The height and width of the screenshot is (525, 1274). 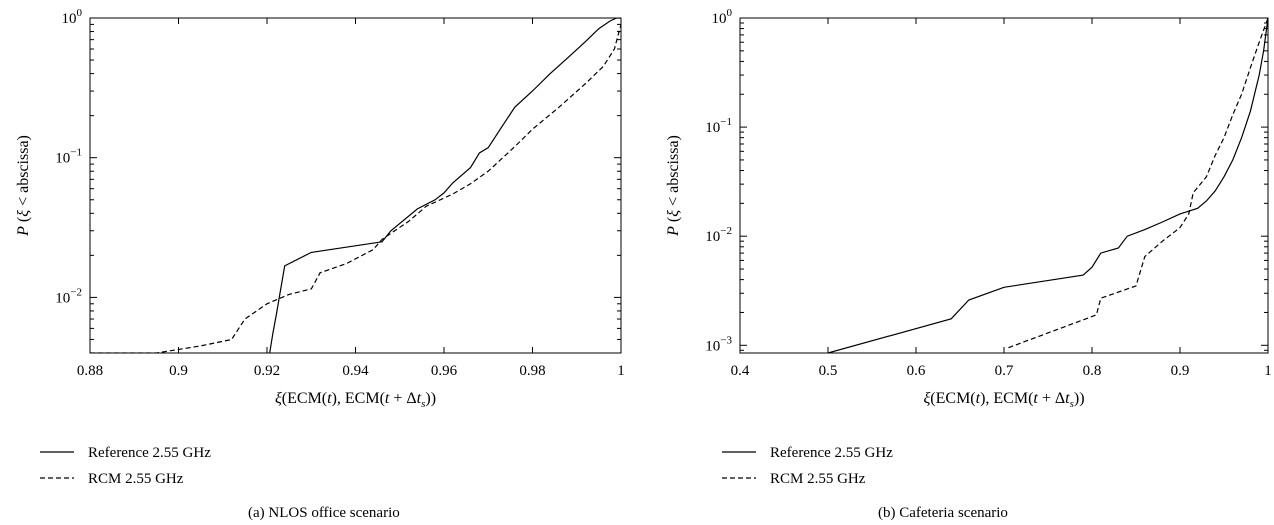 I want to click on panel-b-x-tick-label: 0.6, so click(x=916, y=371).